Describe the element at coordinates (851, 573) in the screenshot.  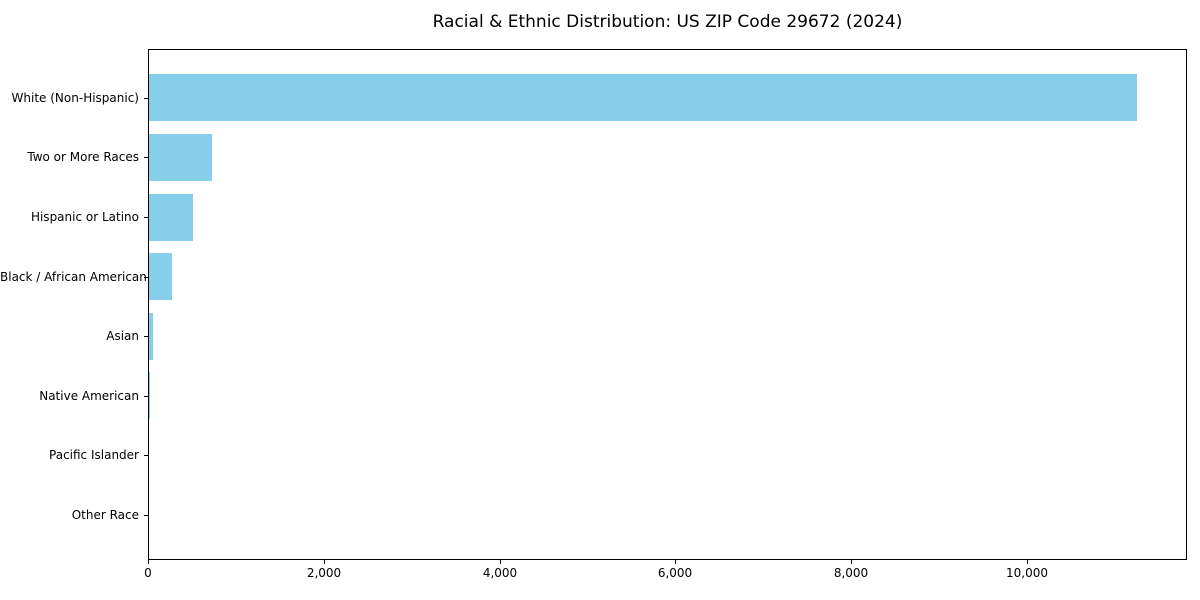
I see `x-tick-label: 8,000` at that location.